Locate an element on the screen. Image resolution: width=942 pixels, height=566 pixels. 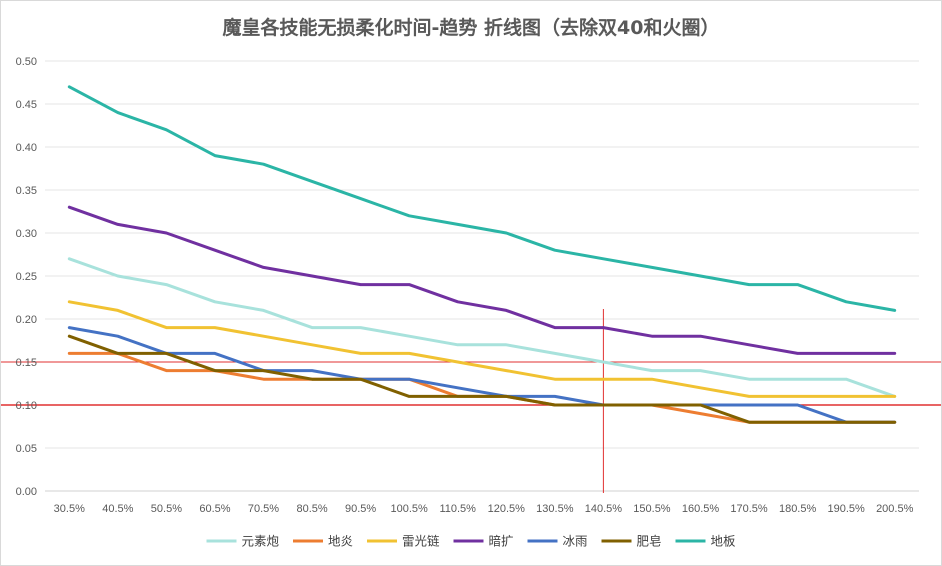
legend-label: 地炎 is located at coordinates (340, 542).